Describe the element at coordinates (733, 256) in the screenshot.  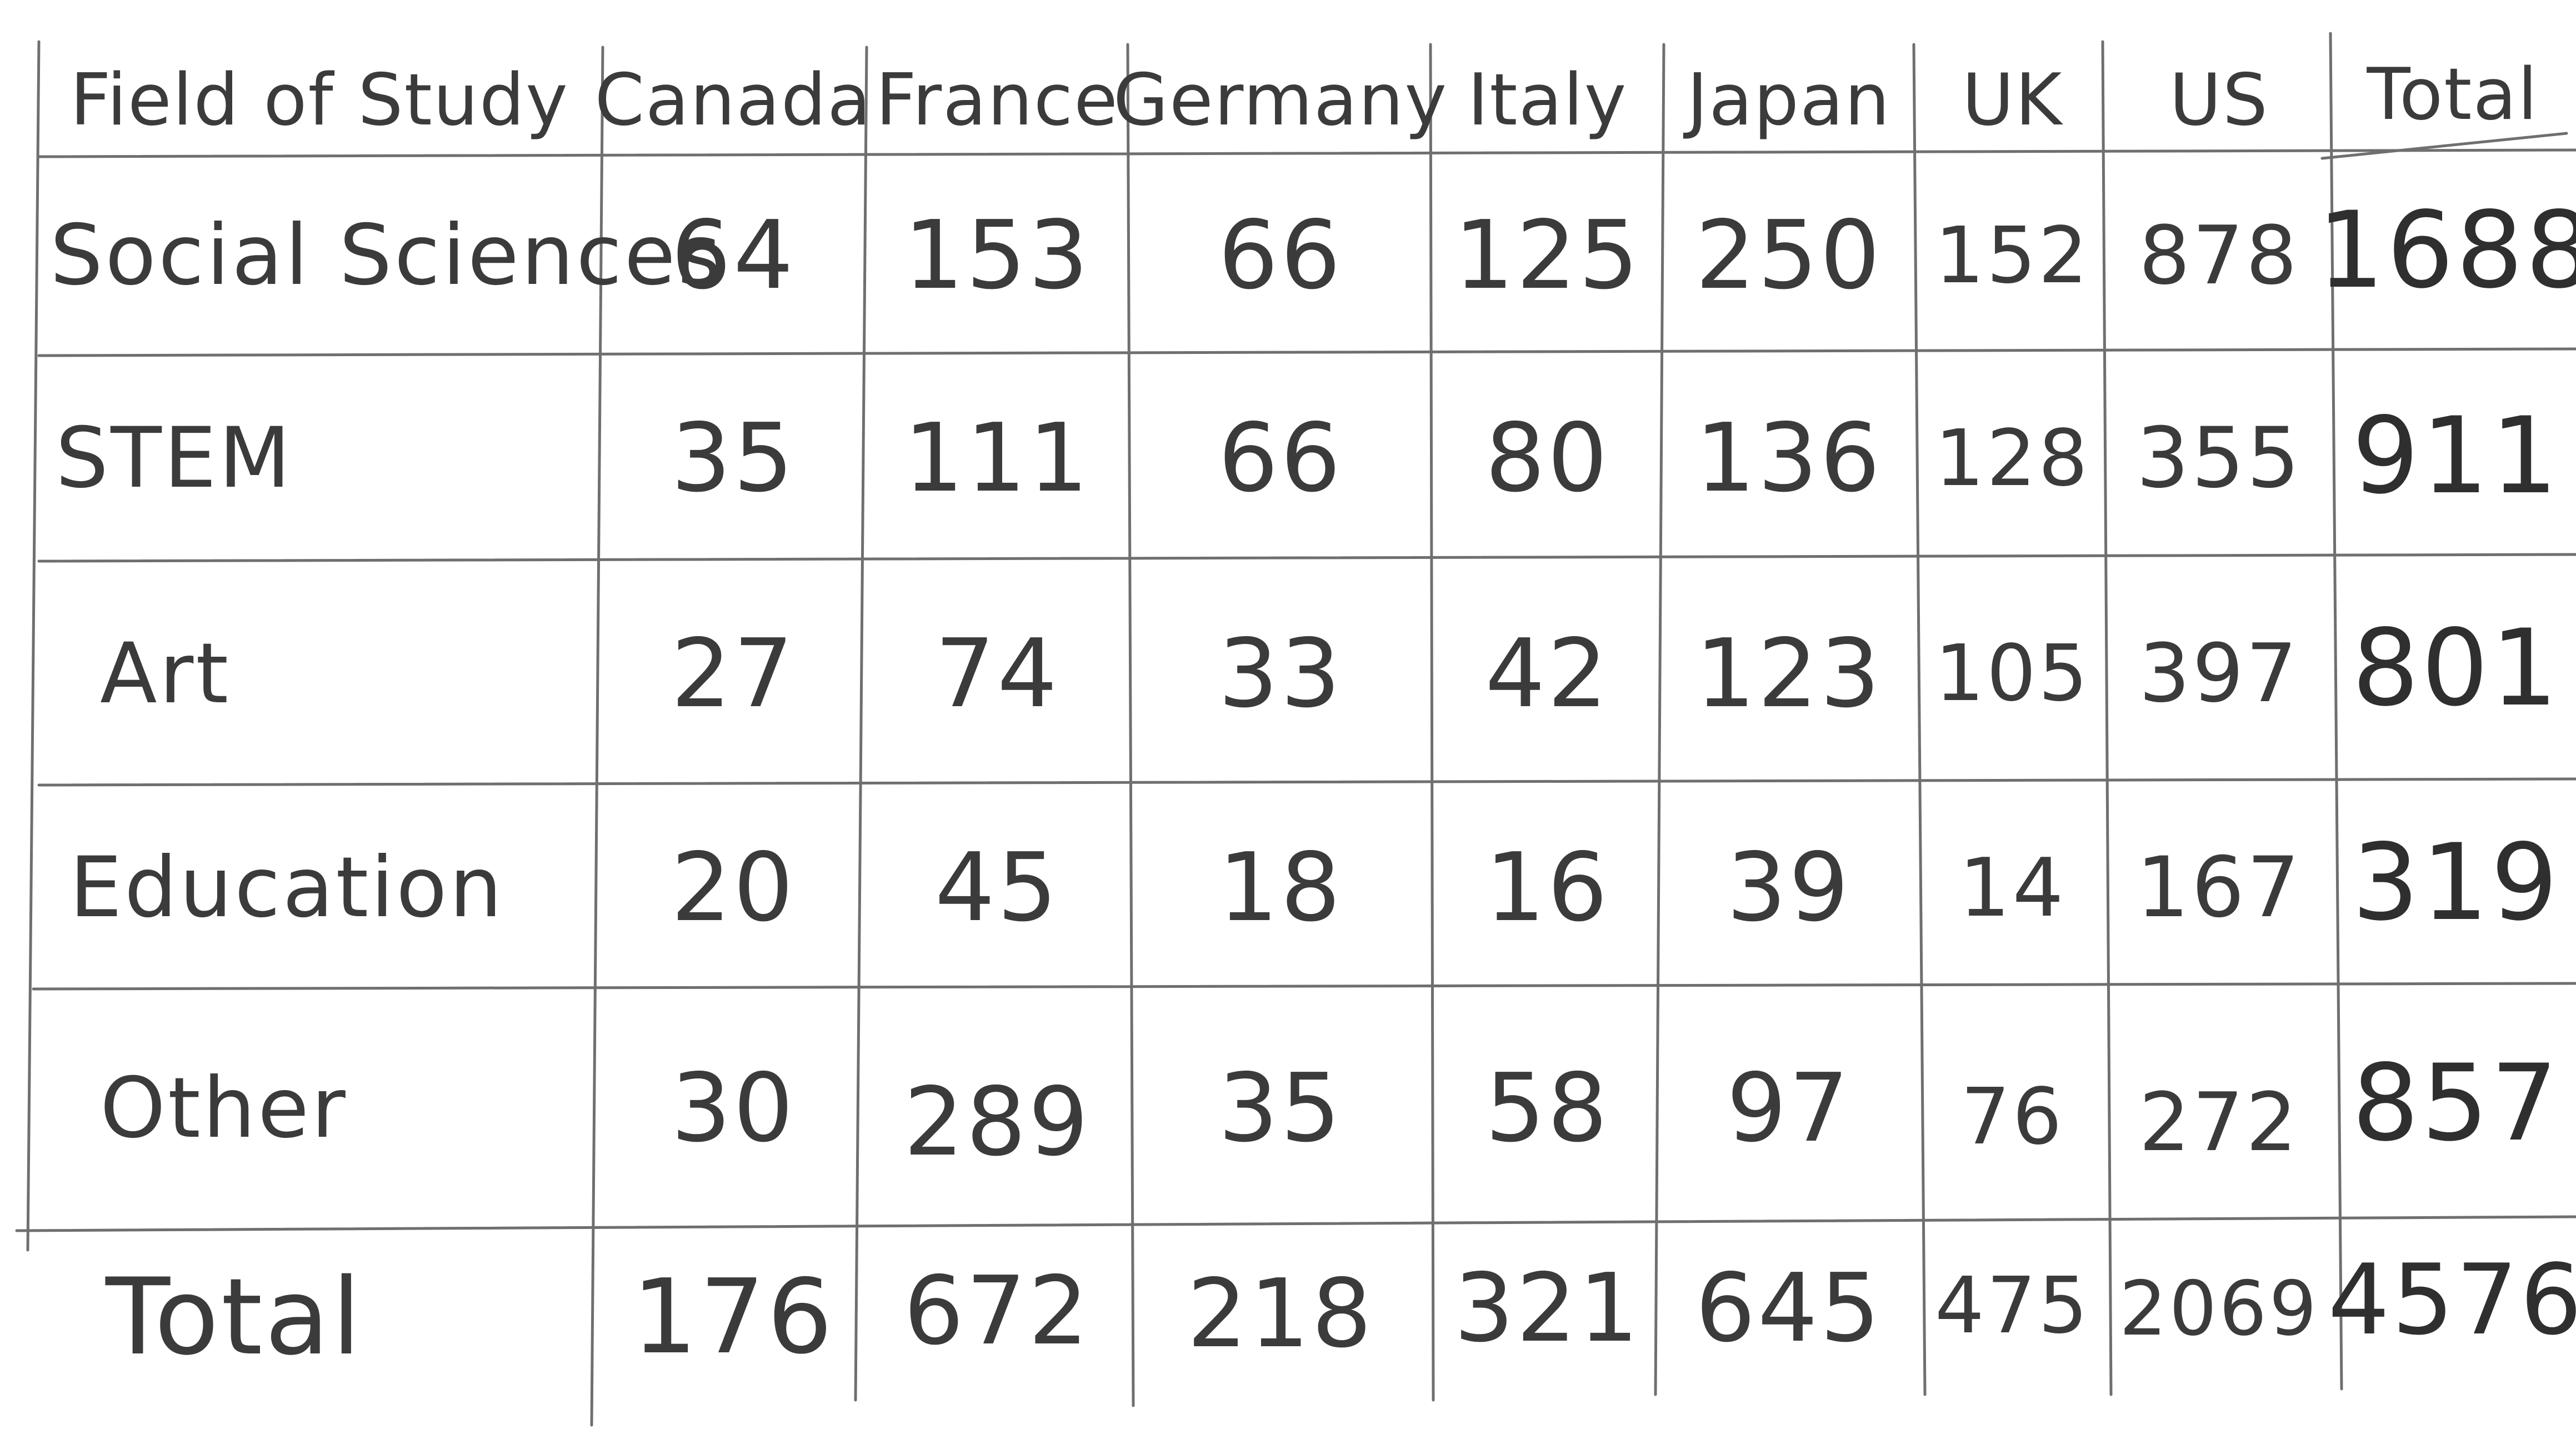
I see `cell-social-sciences-canada: 64` at that location.